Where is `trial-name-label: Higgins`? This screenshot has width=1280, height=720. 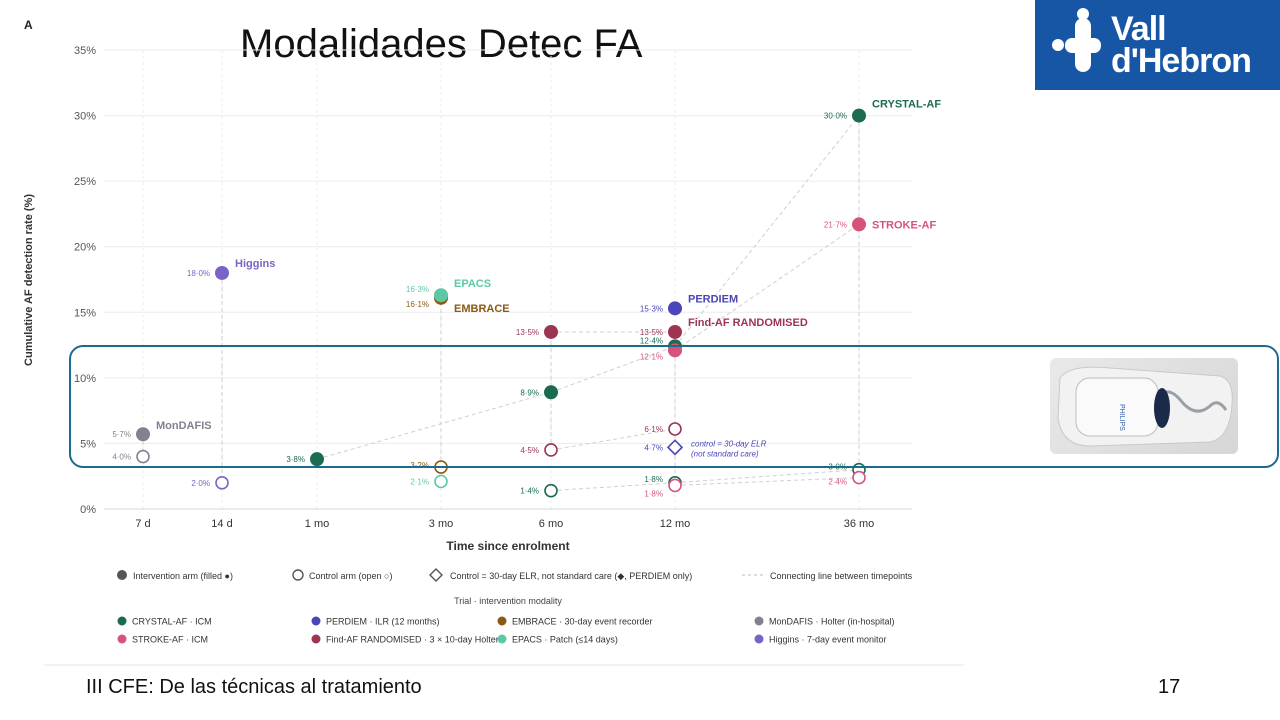
trial-name-label: Higgins is located at coordinates (255, 264).